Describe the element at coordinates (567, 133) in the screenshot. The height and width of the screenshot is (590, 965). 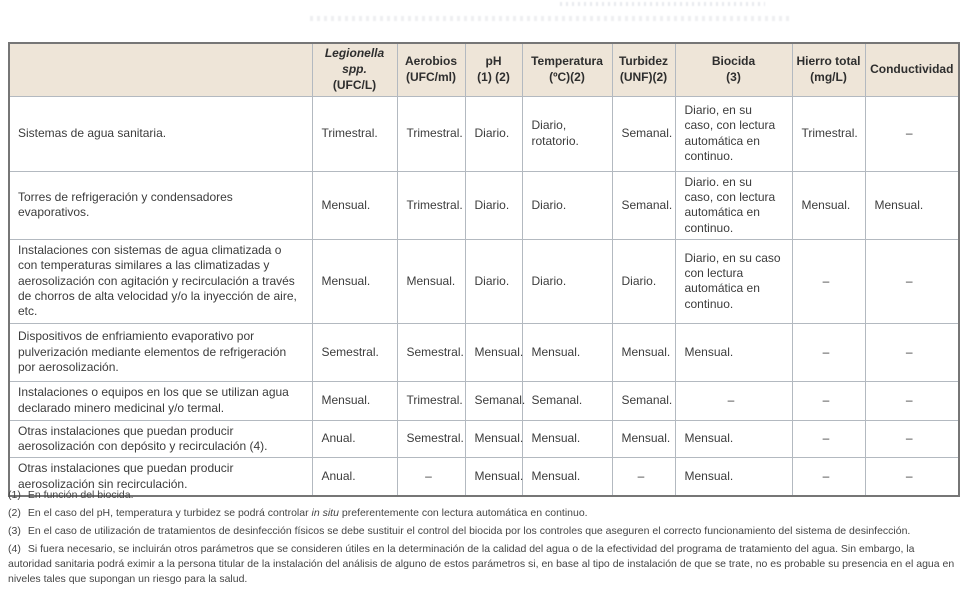
I see `cell-value: Diario, rotatorio.` at that location.